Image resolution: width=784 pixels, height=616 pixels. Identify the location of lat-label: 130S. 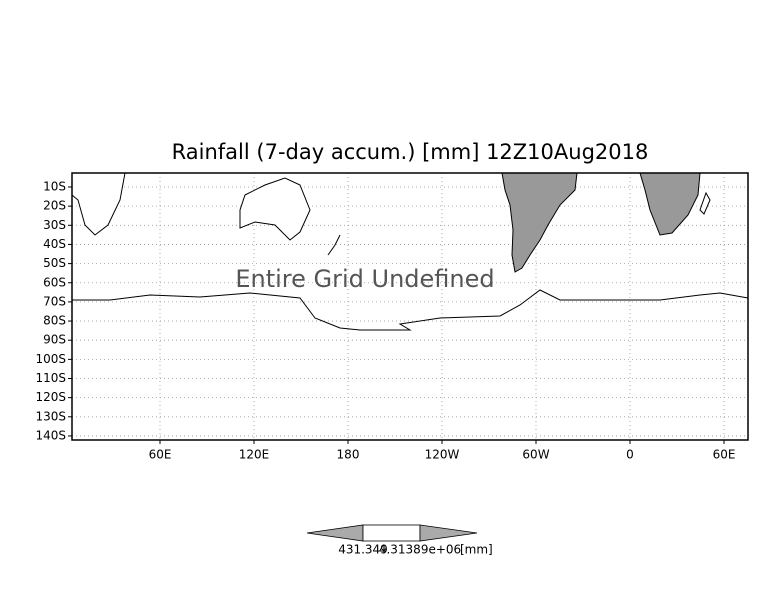
(50, 416).